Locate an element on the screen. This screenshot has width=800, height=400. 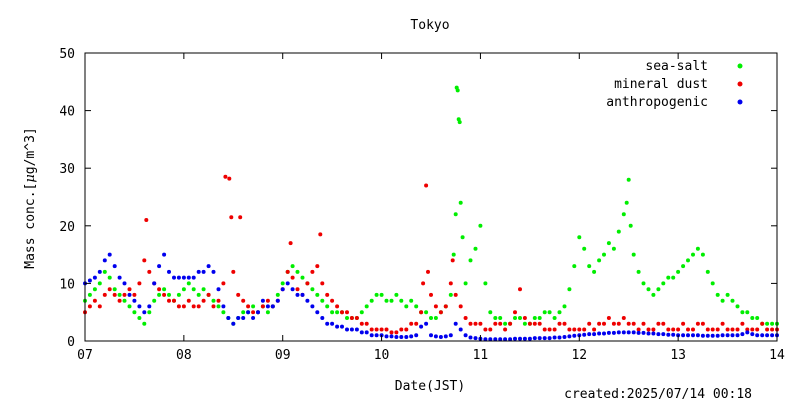
legend: sea-salt mineral dust anthropogenic is located at coordinates (674, 84).